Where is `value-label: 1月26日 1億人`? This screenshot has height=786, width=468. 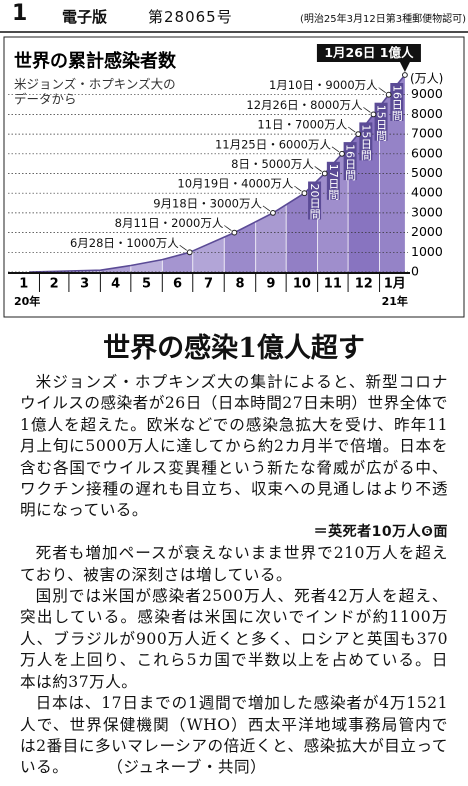
value-label: 1月26日 1億人 is located at coordinates (369, 52).